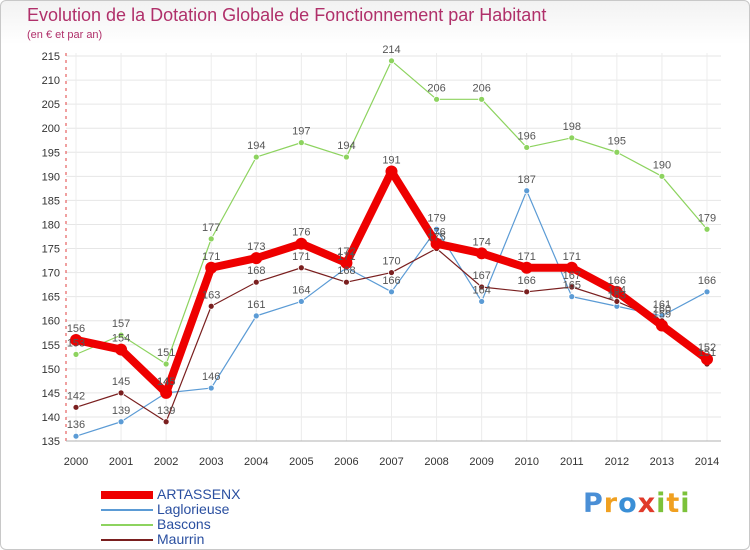 The height and width of the screenshot is (550, 750). I want to click on data-label-artassenx: 191, so click(391, 161).